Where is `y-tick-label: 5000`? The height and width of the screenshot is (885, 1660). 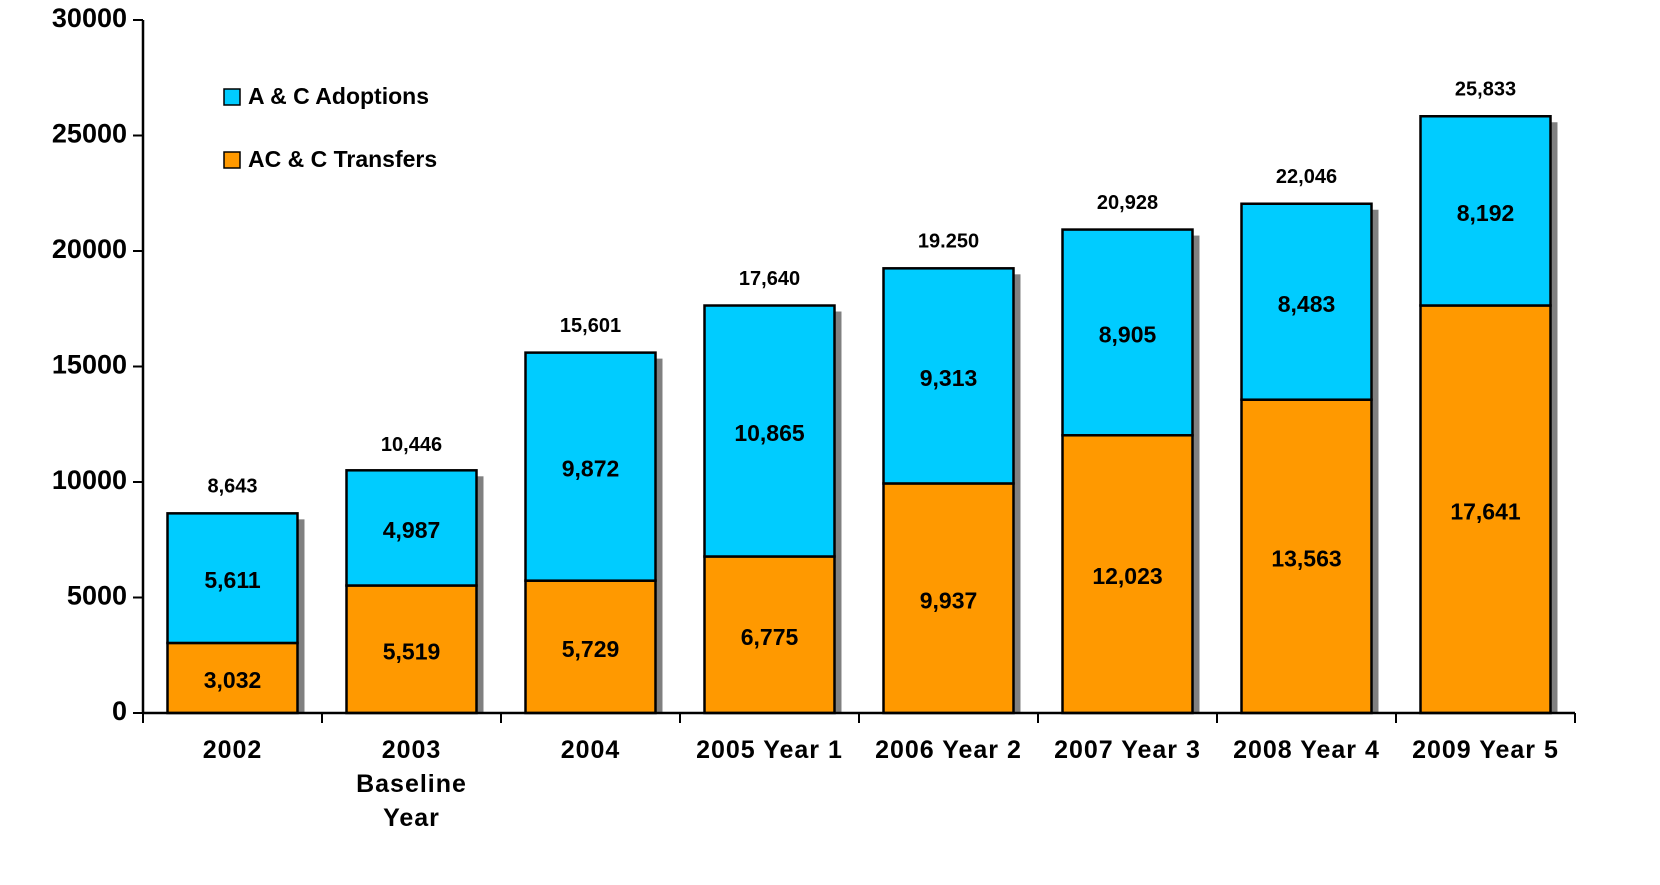
y-tick-label: 5000 is located at coordinates (97, 596).